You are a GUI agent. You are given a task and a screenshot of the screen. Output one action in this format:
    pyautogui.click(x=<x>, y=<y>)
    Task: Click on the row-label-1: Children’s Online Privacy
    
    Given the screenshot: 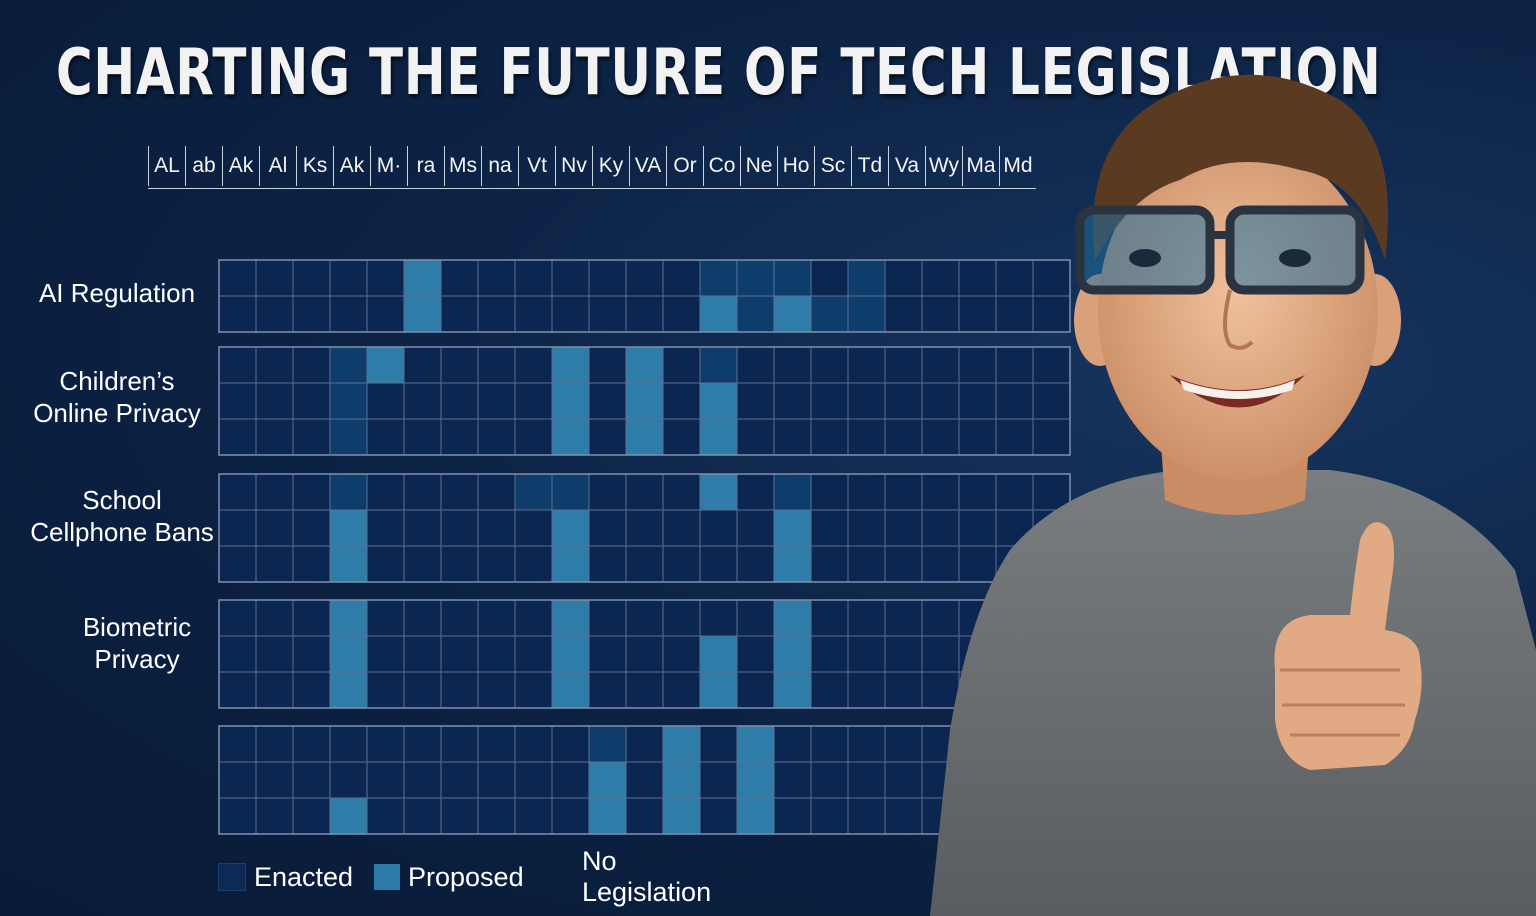 What is the action you would take?
    pyautogui.click(x=117, y=397)
    